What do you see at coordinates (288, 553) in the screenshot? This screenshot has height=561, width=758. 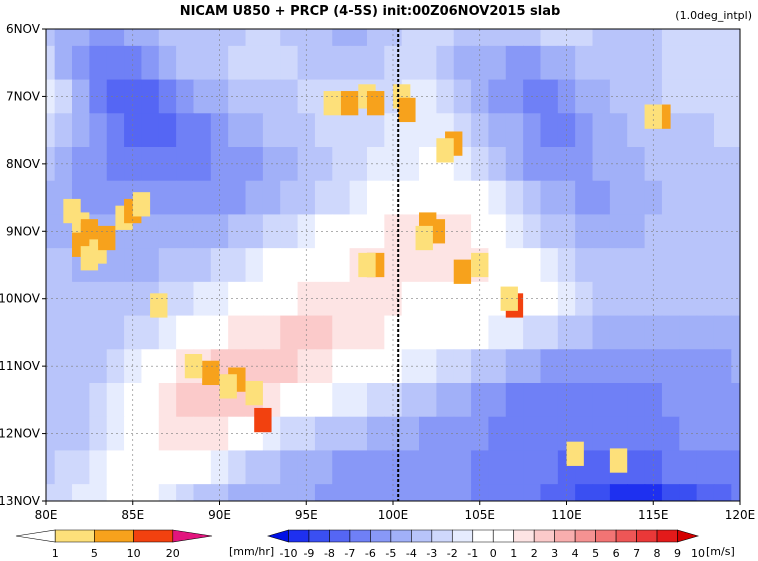 I see `wind-colorbar-label: -10` at bounding box center [288, 553].